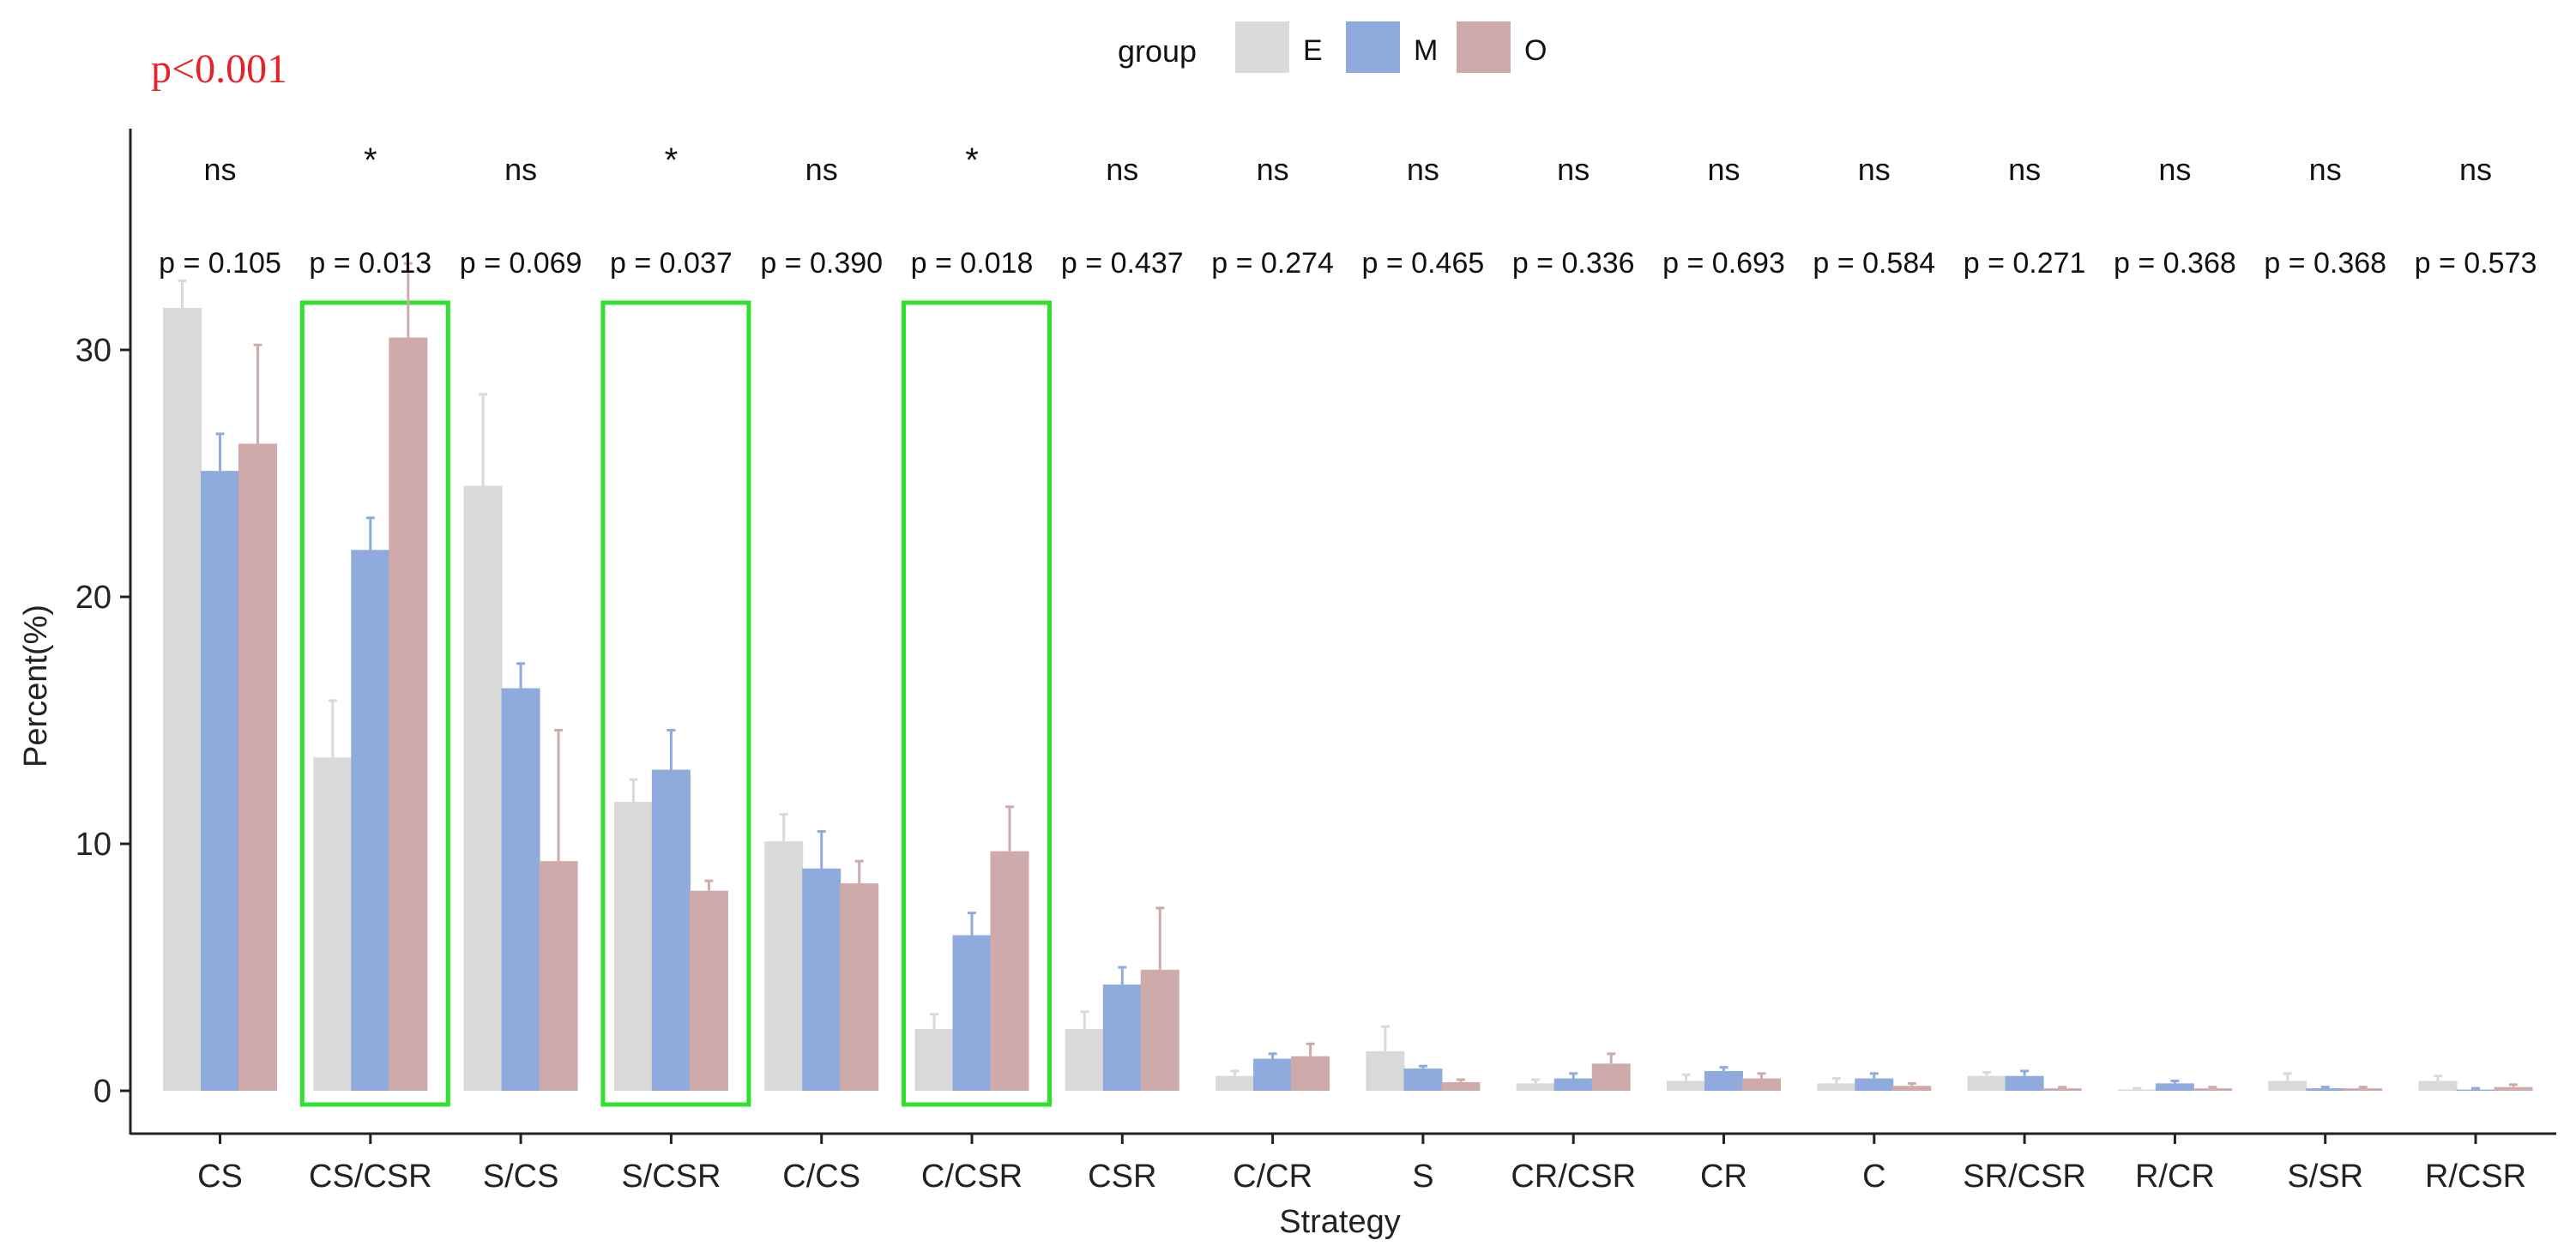 This screenshot has width=2576, height=1252. What do you see at coordinates (220, 1177) in the screenshot?
I see `x-tick-label-cs: CS` at bounding box center [220, 1177].